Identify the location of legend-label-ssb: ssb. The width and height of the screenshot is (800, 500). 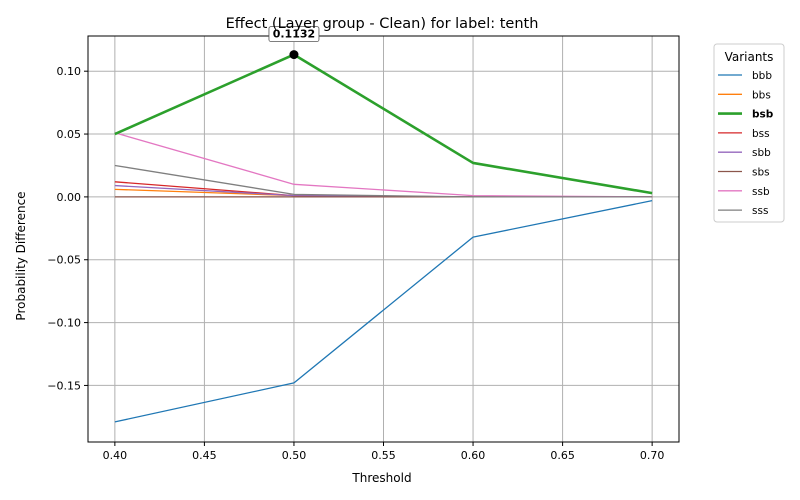
(761, 192).